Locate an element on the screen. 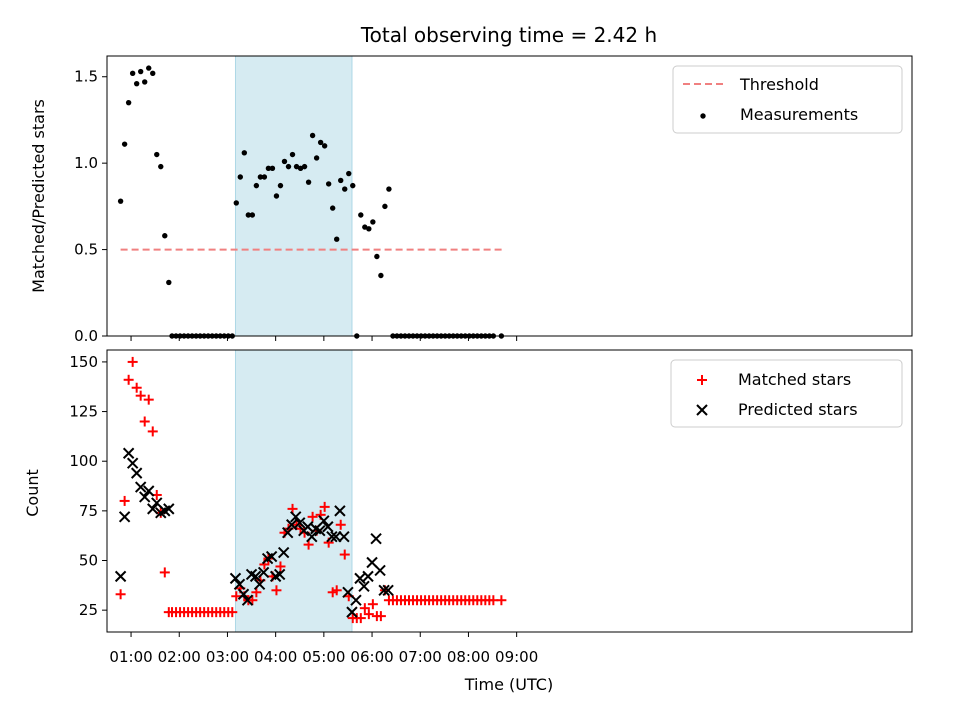 Image resolution: width=960 pixels, height=720 pixels. top-y-tick-label: 0.5 is located at coordinates (86, 250).